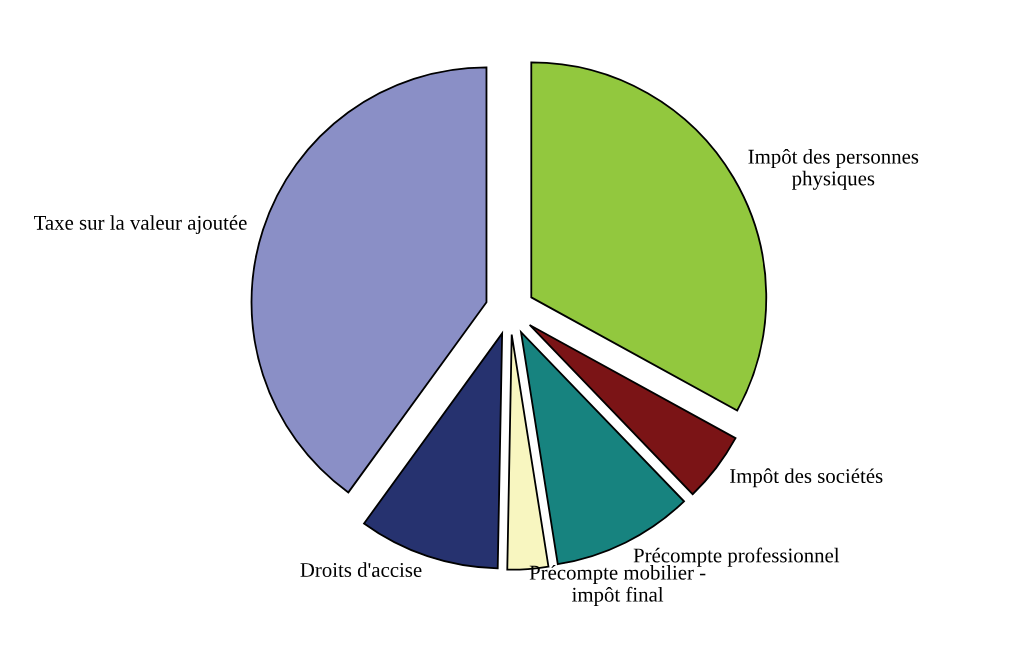  Describe the element at coordinates (736, 557) in the screenshot. I see `slice-label: Précompte professionnel` at that location.